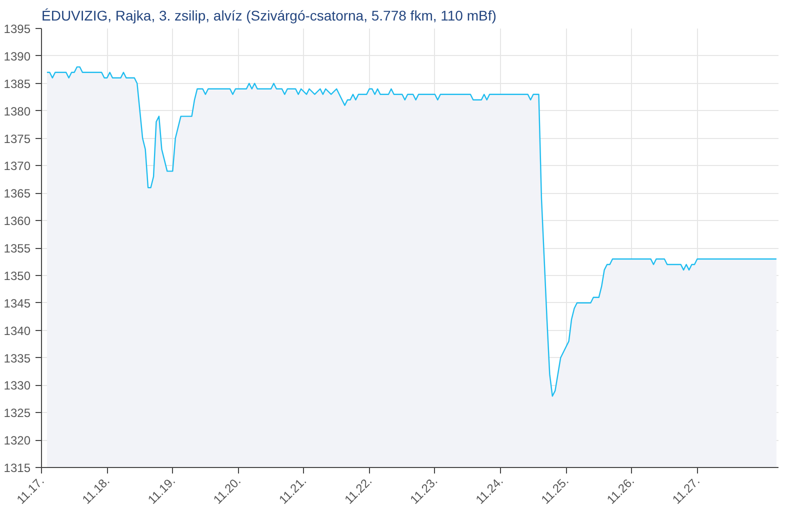 The height and width of the screenshot is (520, 800). Describe the element at coordinates (17, 221) in the screenshot. I see `y-tick-label: 1360` at that location.